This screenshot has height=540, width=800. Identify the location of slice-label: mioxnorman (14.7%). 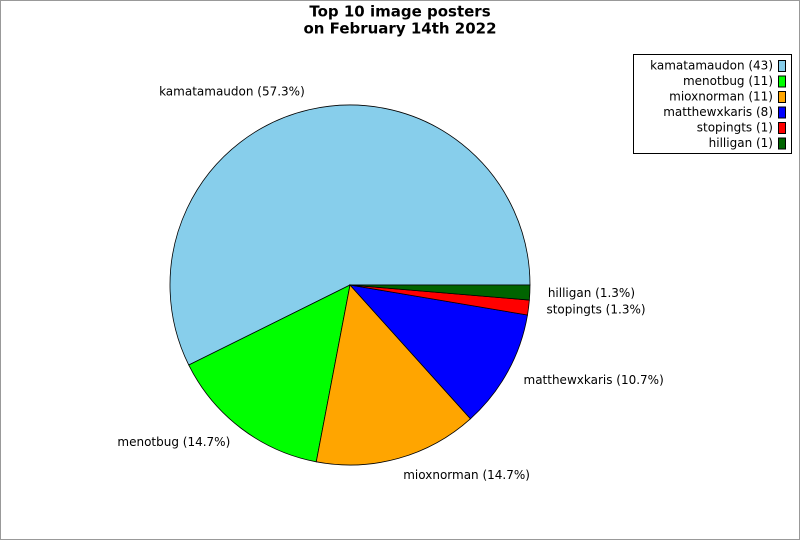
(466, 475).